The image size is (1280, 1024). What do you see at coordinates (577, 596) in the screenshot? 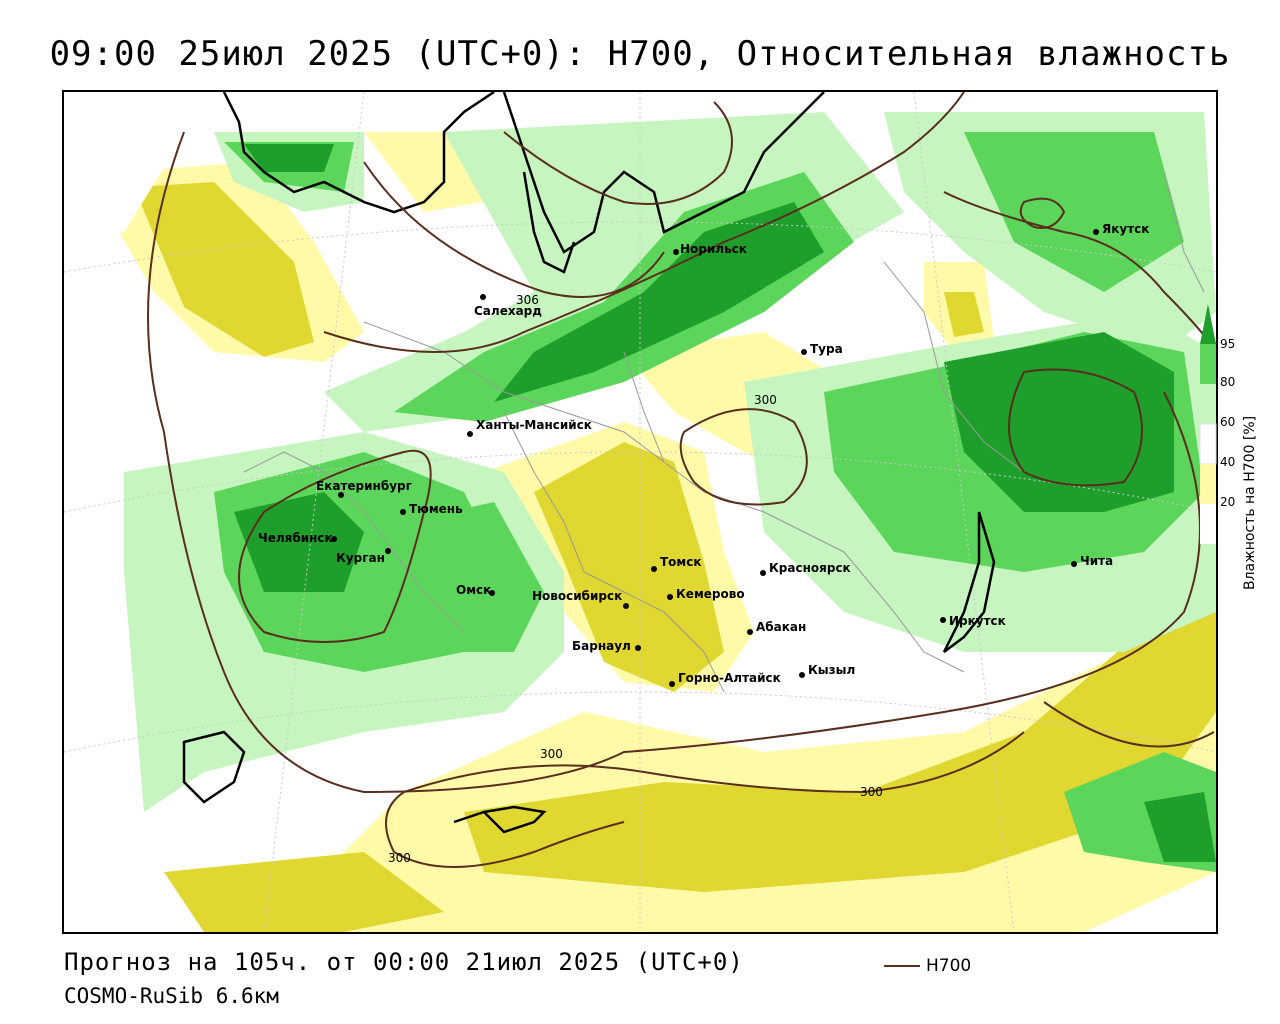
I see `svg-text: Новосибирск` at bounding box center [577, 596].